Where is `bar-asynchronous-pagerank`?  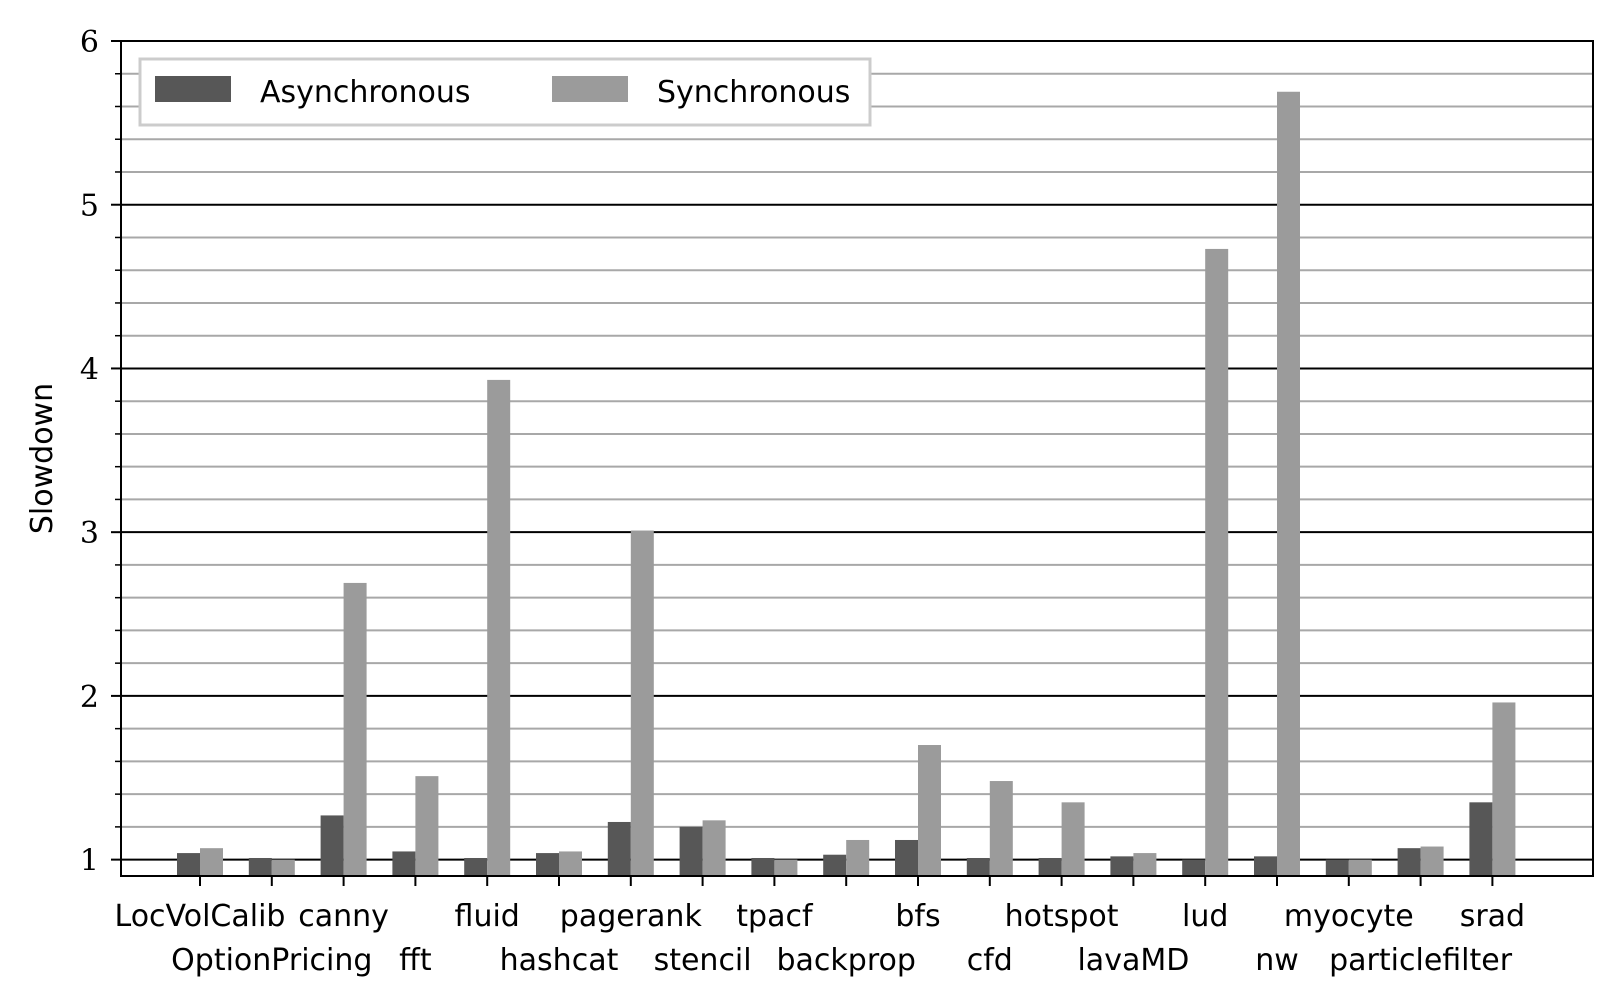
bar-asynchronous-pagerank is located at coordinates (619, 848).